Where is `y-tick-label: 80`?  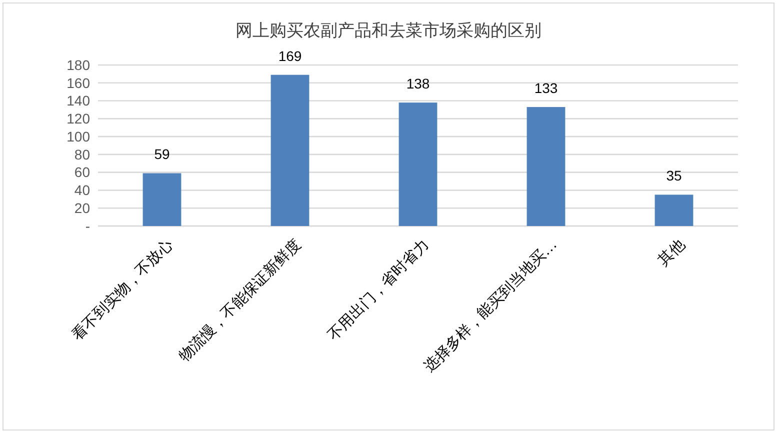
y-tick-label: 80 is located at coordinates (82, 154).